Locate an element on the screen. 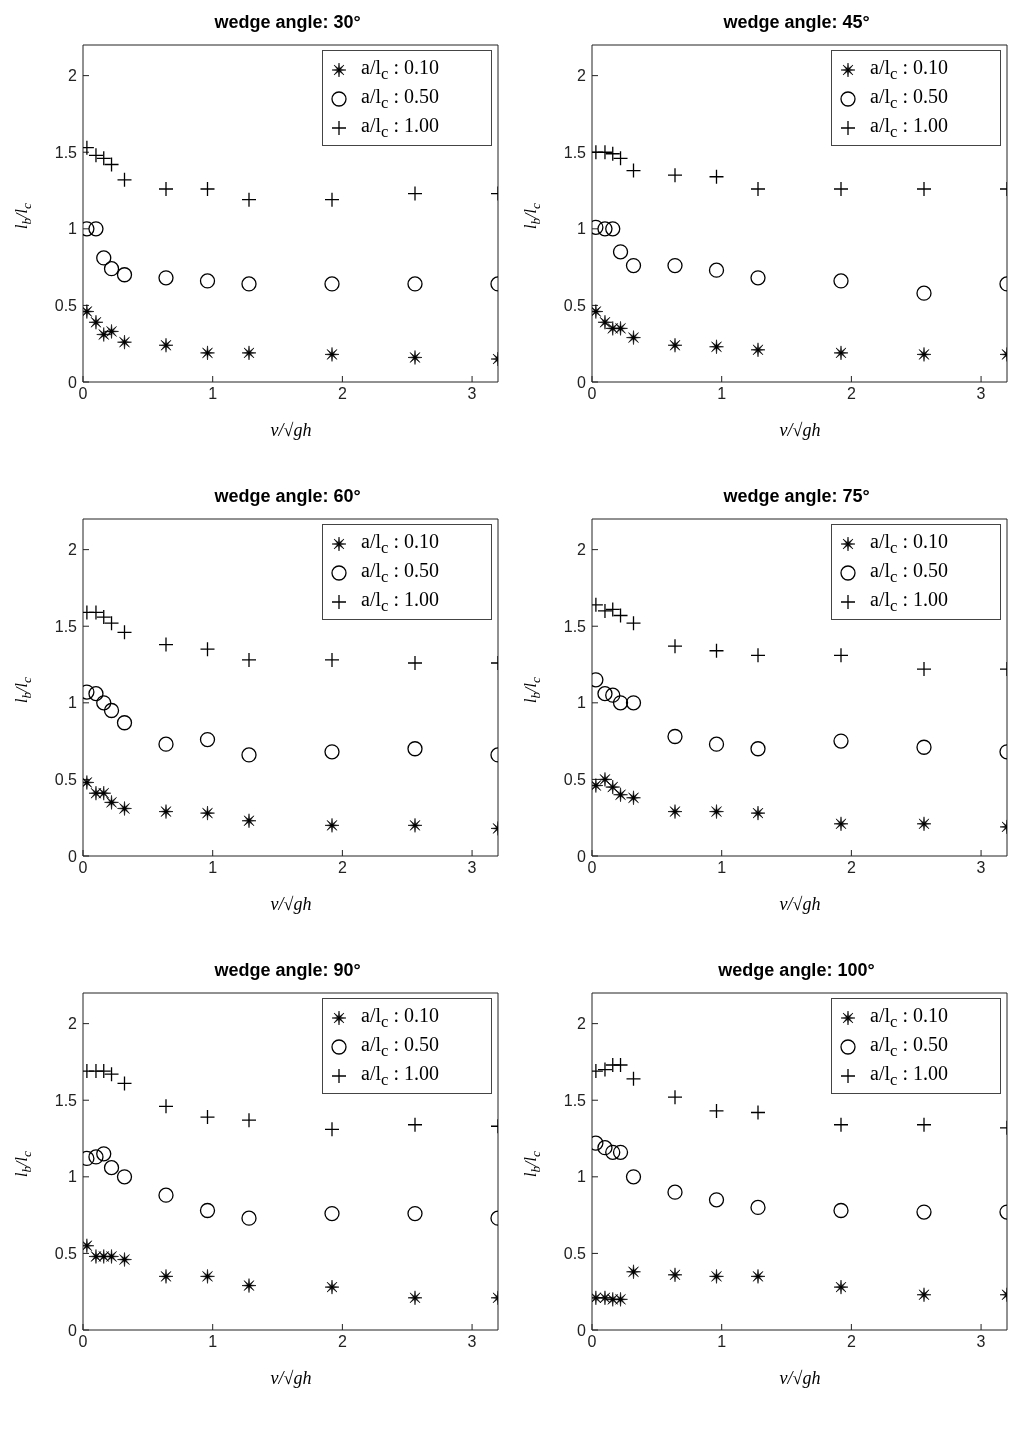 The height and width of the screenshot is (1439, 1035). x-tick-label: 2 is located at coordinates (342, 1342).